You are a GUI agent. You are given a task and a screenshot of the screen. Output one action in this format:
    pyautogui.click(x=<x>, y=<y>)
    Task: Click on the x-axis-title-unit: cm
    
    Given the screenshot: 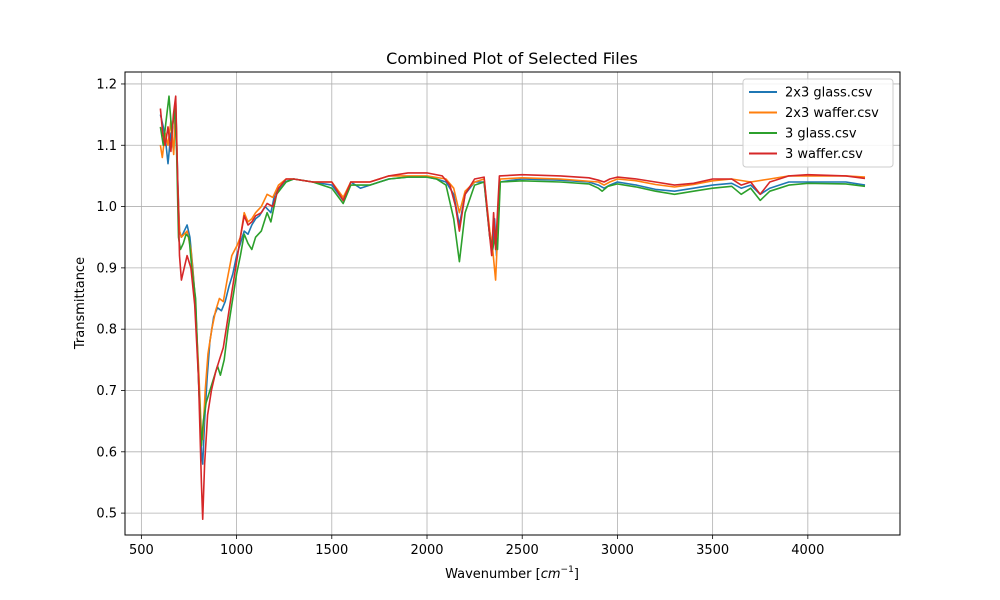 What is the action you would take?
    pyautogui.click(x=551, y=574)
    